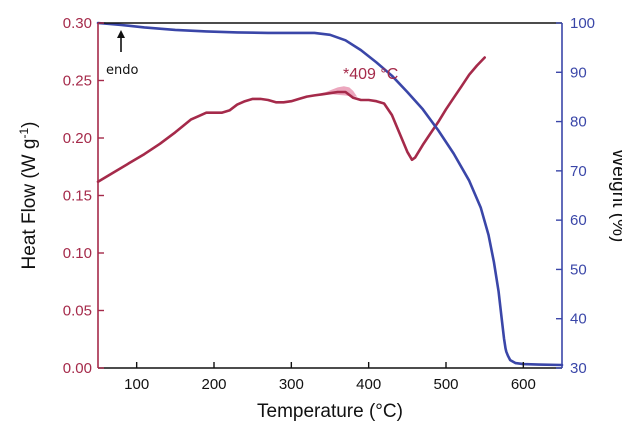 This screenshot has height=423, width=622. I want to click on x-tick-label: 200, so click(213, 384).